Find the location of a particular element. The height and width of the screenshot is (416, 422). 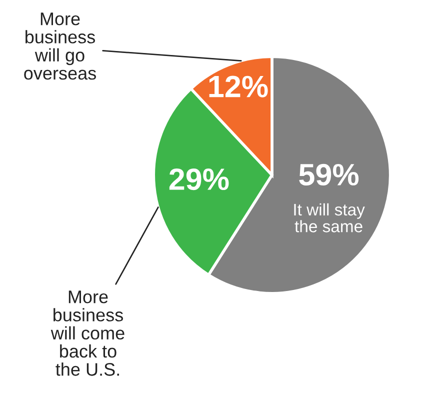

slice-label: It will stay the same is located at coordinates (329, 217).